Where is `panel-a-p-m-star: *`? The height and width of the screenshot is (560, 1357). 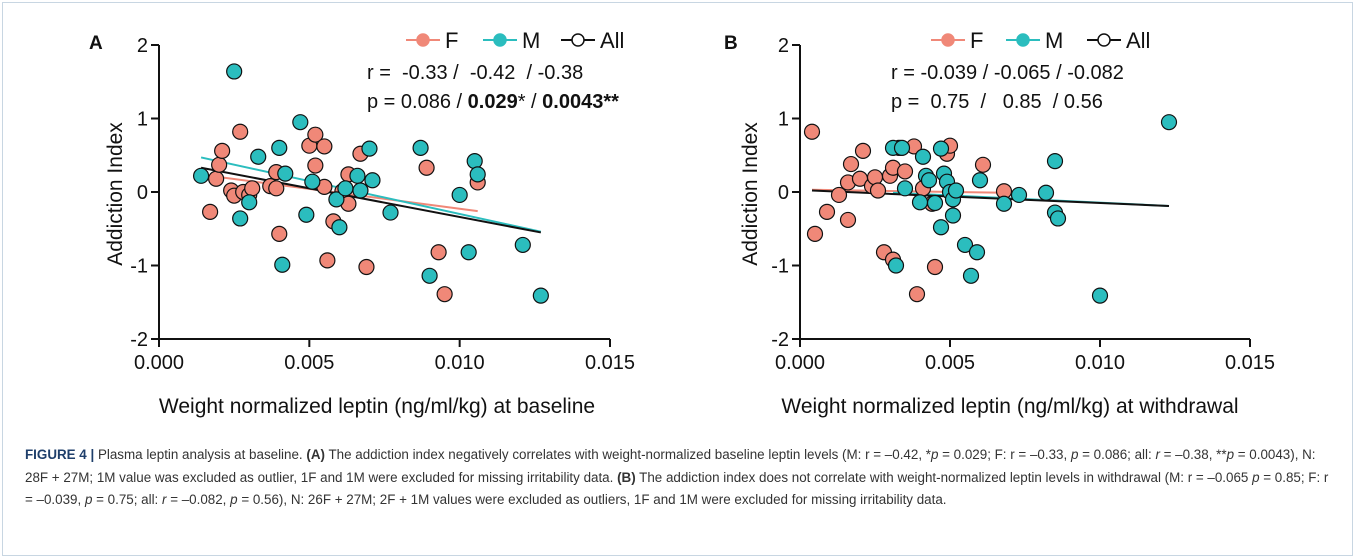
panel-a-p-m-star: * is located at coordinates (522, 102).